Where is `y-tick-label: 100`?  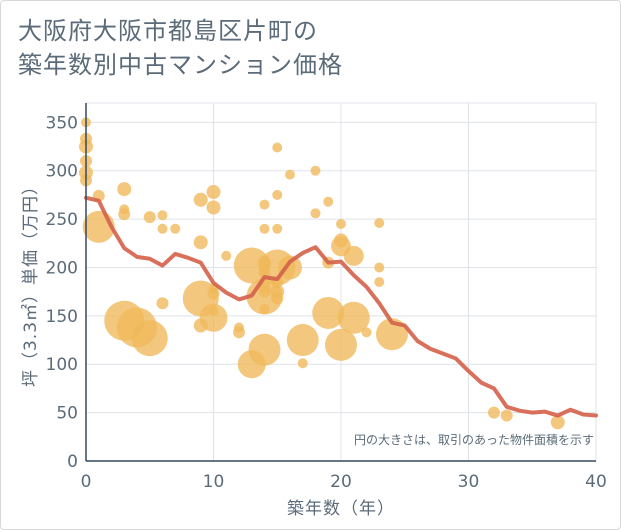
y-tick-label: 100 is located at coordinates (62, 365).